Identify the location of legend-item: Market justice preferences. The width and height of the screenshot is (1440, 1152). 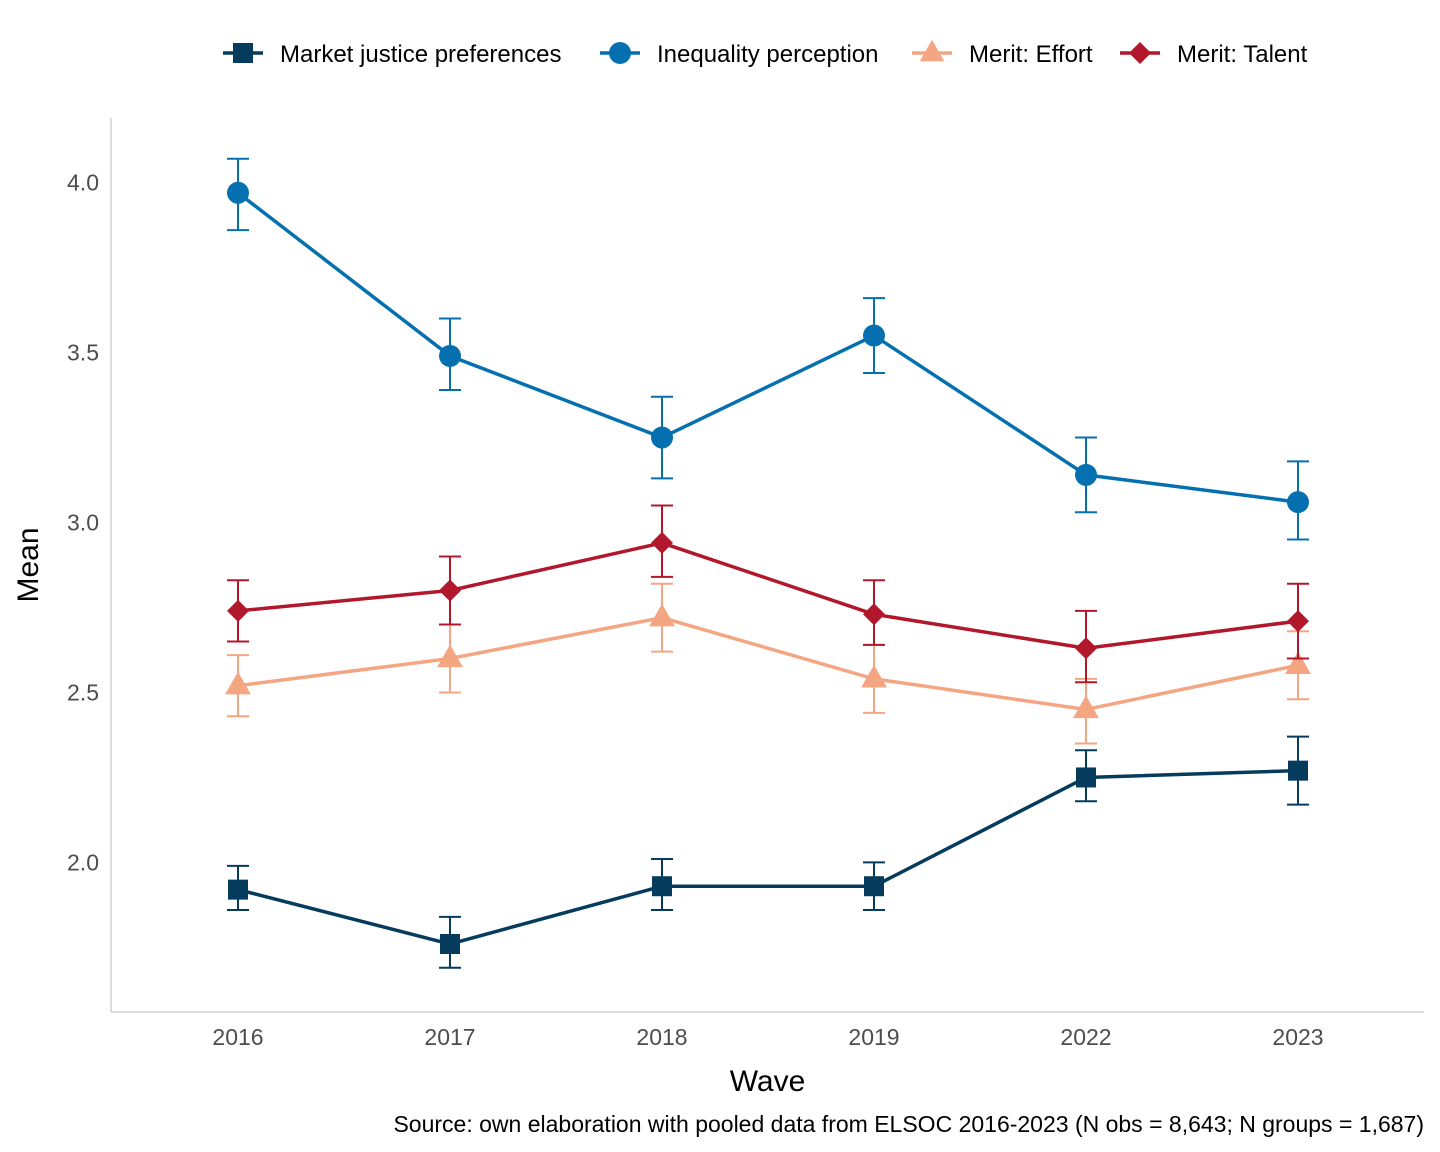
(392, 54).